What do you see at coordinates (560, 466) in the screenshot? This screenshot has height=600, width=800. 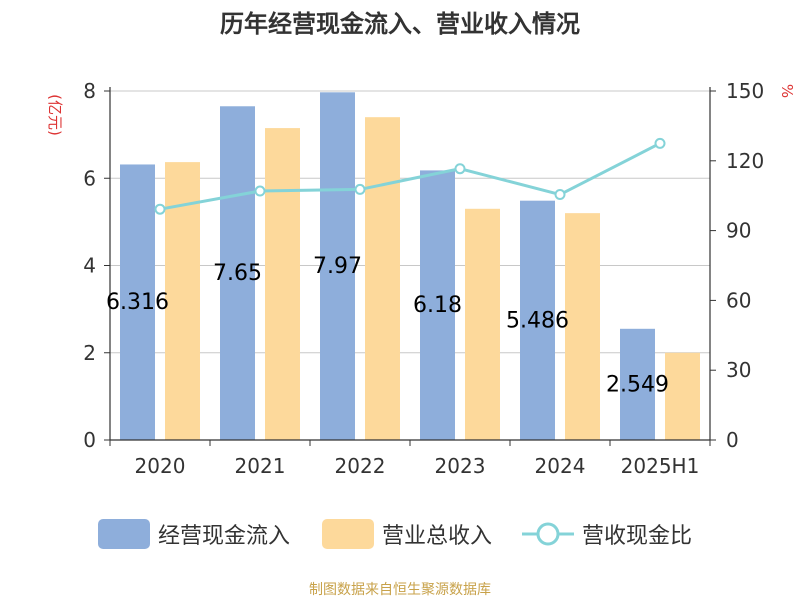 I see `x-tick-label: 2024` at bounding box center [560, 466].